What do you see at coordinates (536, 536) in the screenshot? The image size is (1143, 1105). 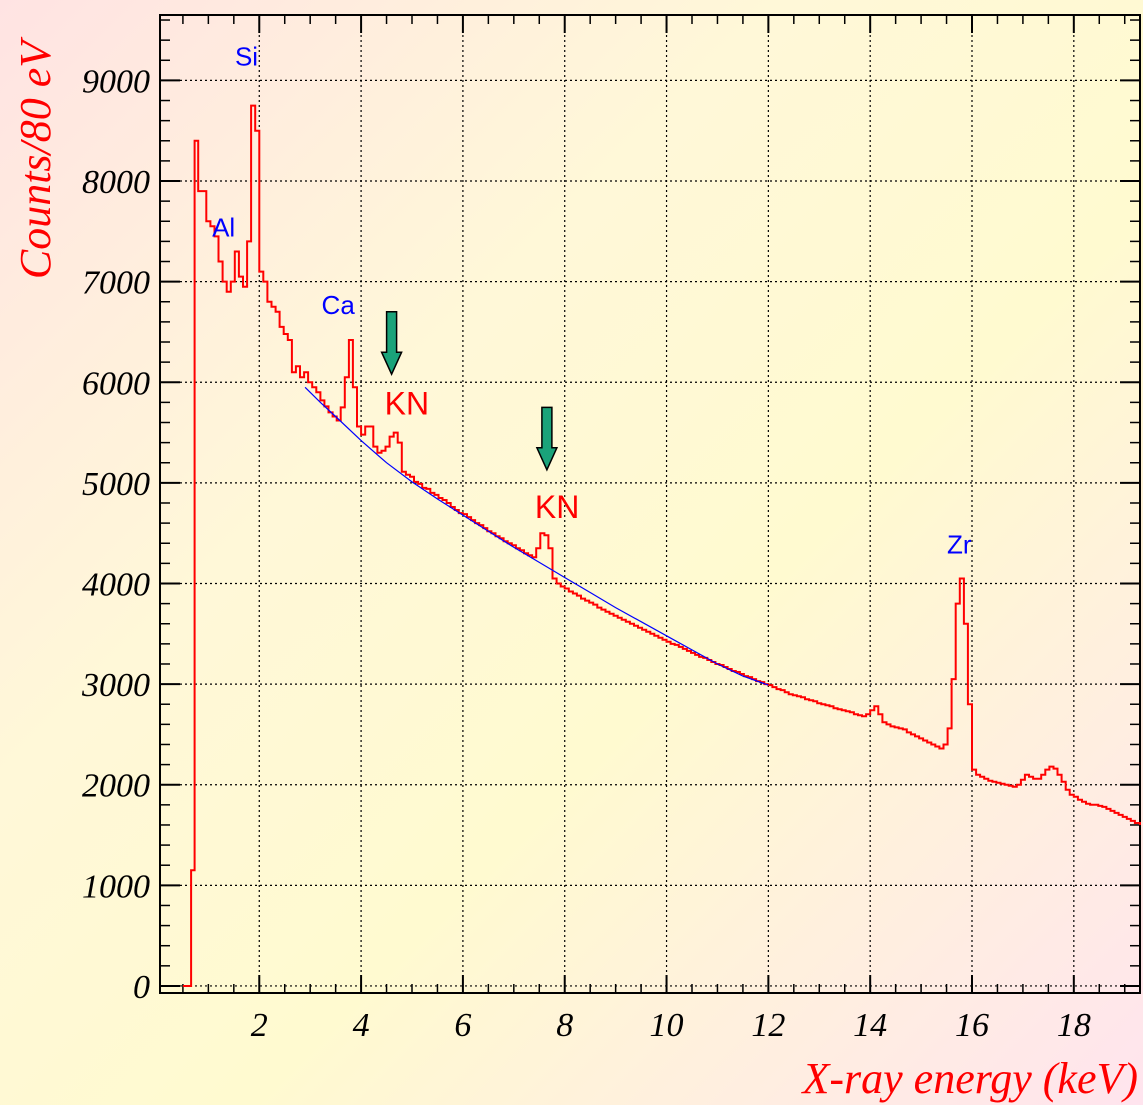 I see `fit-curve` at bounding box center [536, 536].